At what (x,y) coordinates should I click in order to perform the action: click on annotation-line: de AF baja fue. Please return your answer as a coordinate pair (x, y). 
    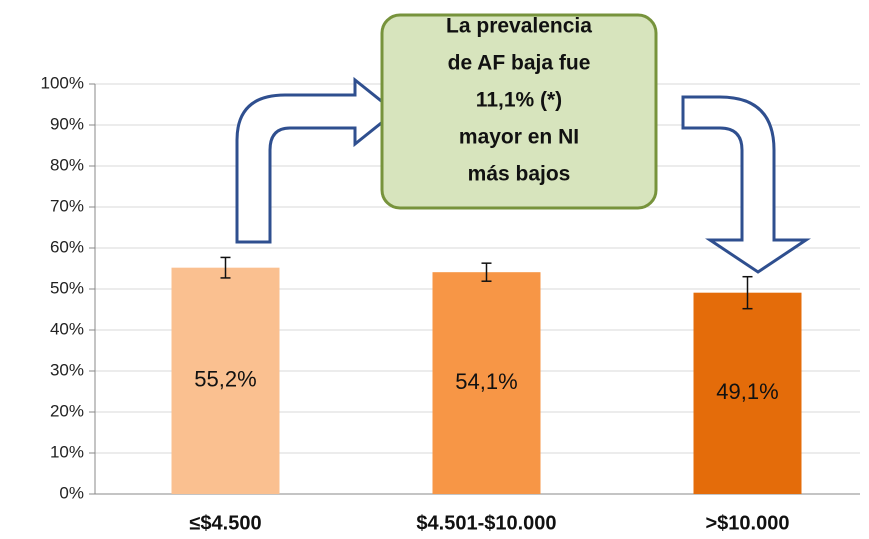
    Looking at the image, I should click on (519, 63).